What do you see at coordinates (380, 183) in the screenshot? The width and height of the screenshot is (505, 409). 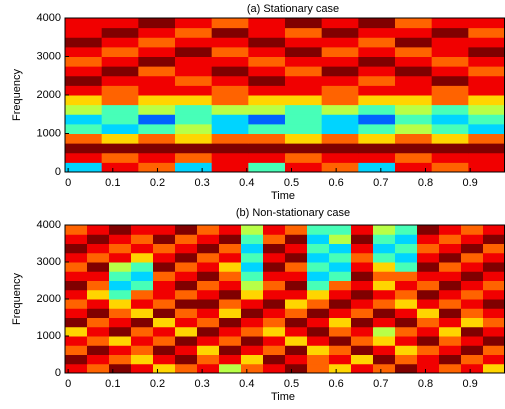 I see `x-tick-label: 0.7` at bounding box center [380, 183].